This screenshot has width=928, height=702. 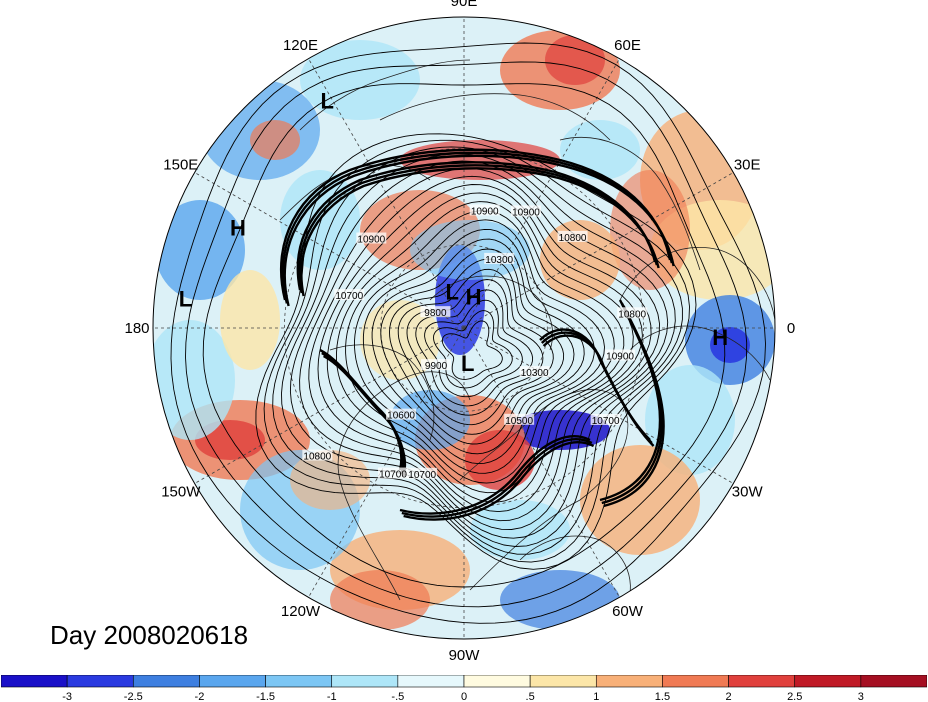 I want to click on longitude-label: 120W, so click(x=301, y=611).